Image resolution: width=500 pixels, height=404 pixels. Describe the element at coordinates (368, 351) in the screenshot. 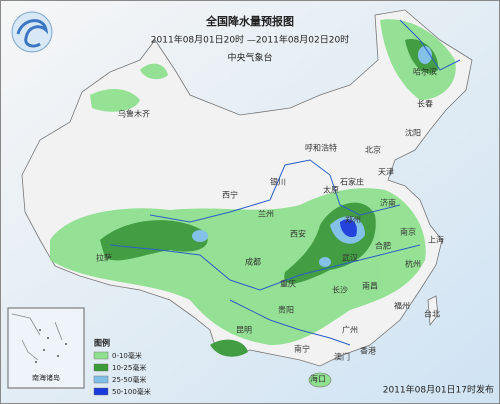

I see `city: 香港` at that location.